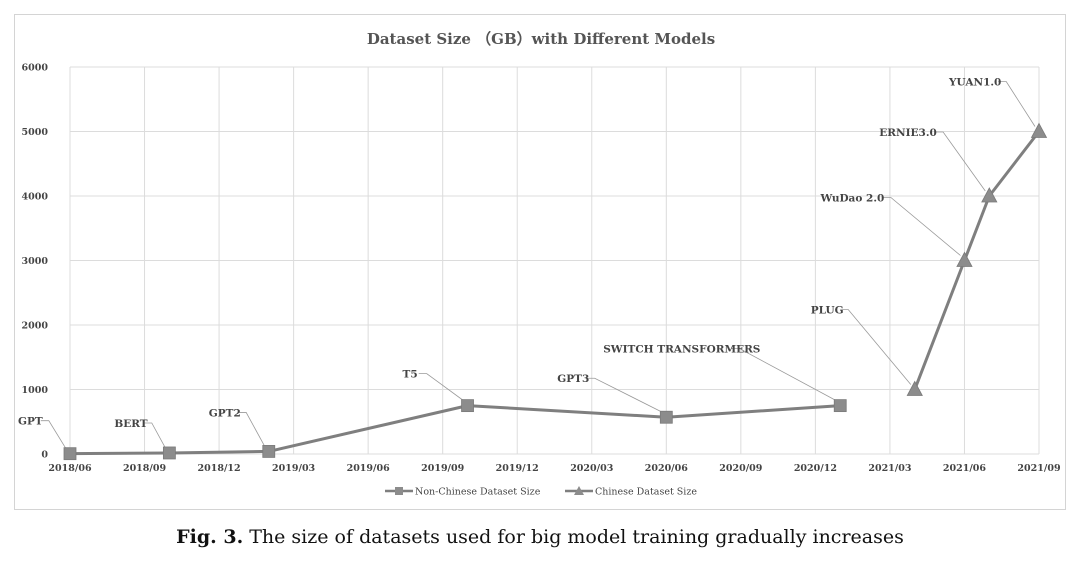 Image resolution: width=1080 pixels, height=561 pixels. Describe the element at coordinates (35, 261) in the screenshot. I see `y-tick-label: 3000` at that location.